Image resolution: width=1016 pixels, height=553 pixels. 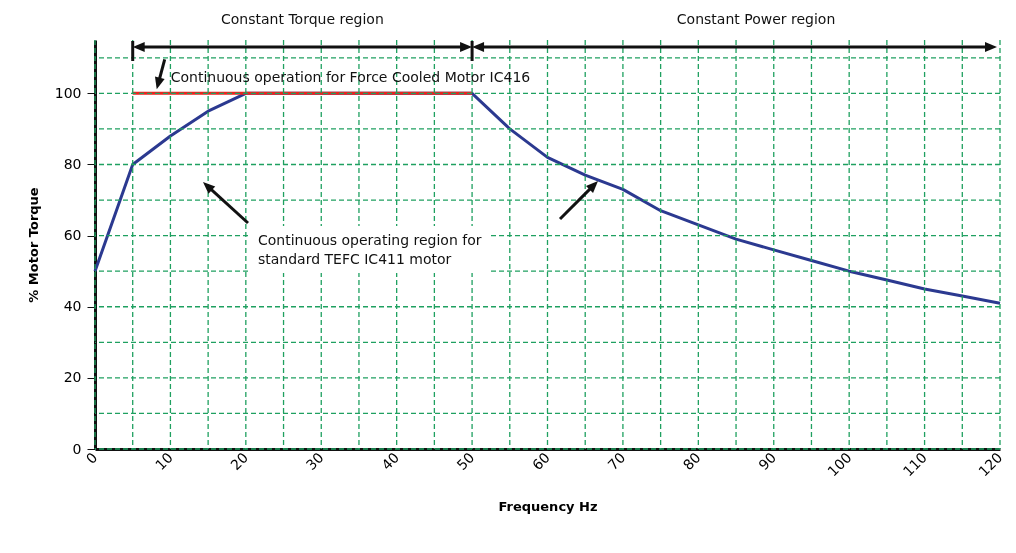 I want to click on x-tick-label: 40, so click(x=390, y=461).